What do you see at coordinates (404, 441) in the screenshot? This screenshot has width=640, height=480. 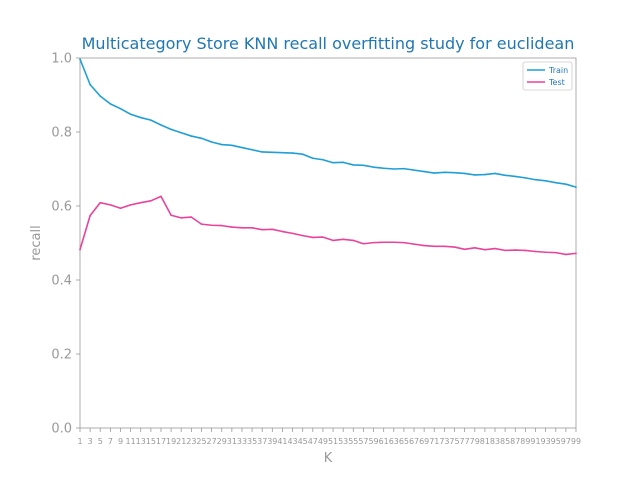 I see `x-tick-label: 65` at bounding box center [404, 441].